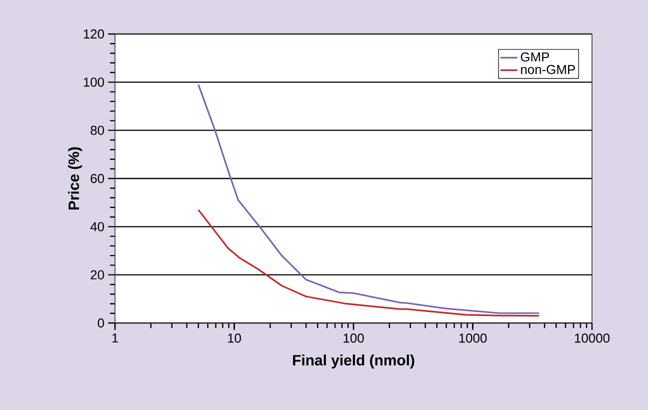  Describe the element at coordinates (473, 338) in the screenshot. I see `x-tick-label: 1000` at that location.